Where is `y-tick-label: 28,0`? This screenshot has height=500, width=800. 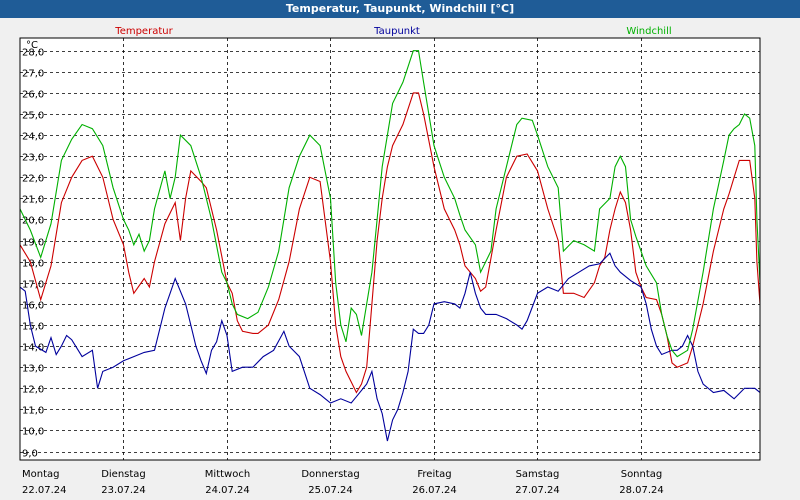 y-tick-label: 28,0 is located at coordinates (33, 53).